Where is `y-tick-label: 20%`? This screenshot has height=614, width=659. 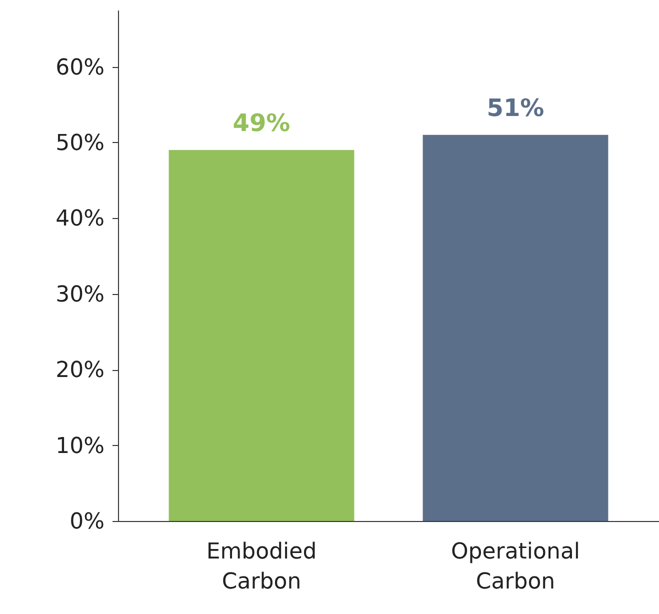
y-tick-label: 20% is located at coordinates (80, 371).